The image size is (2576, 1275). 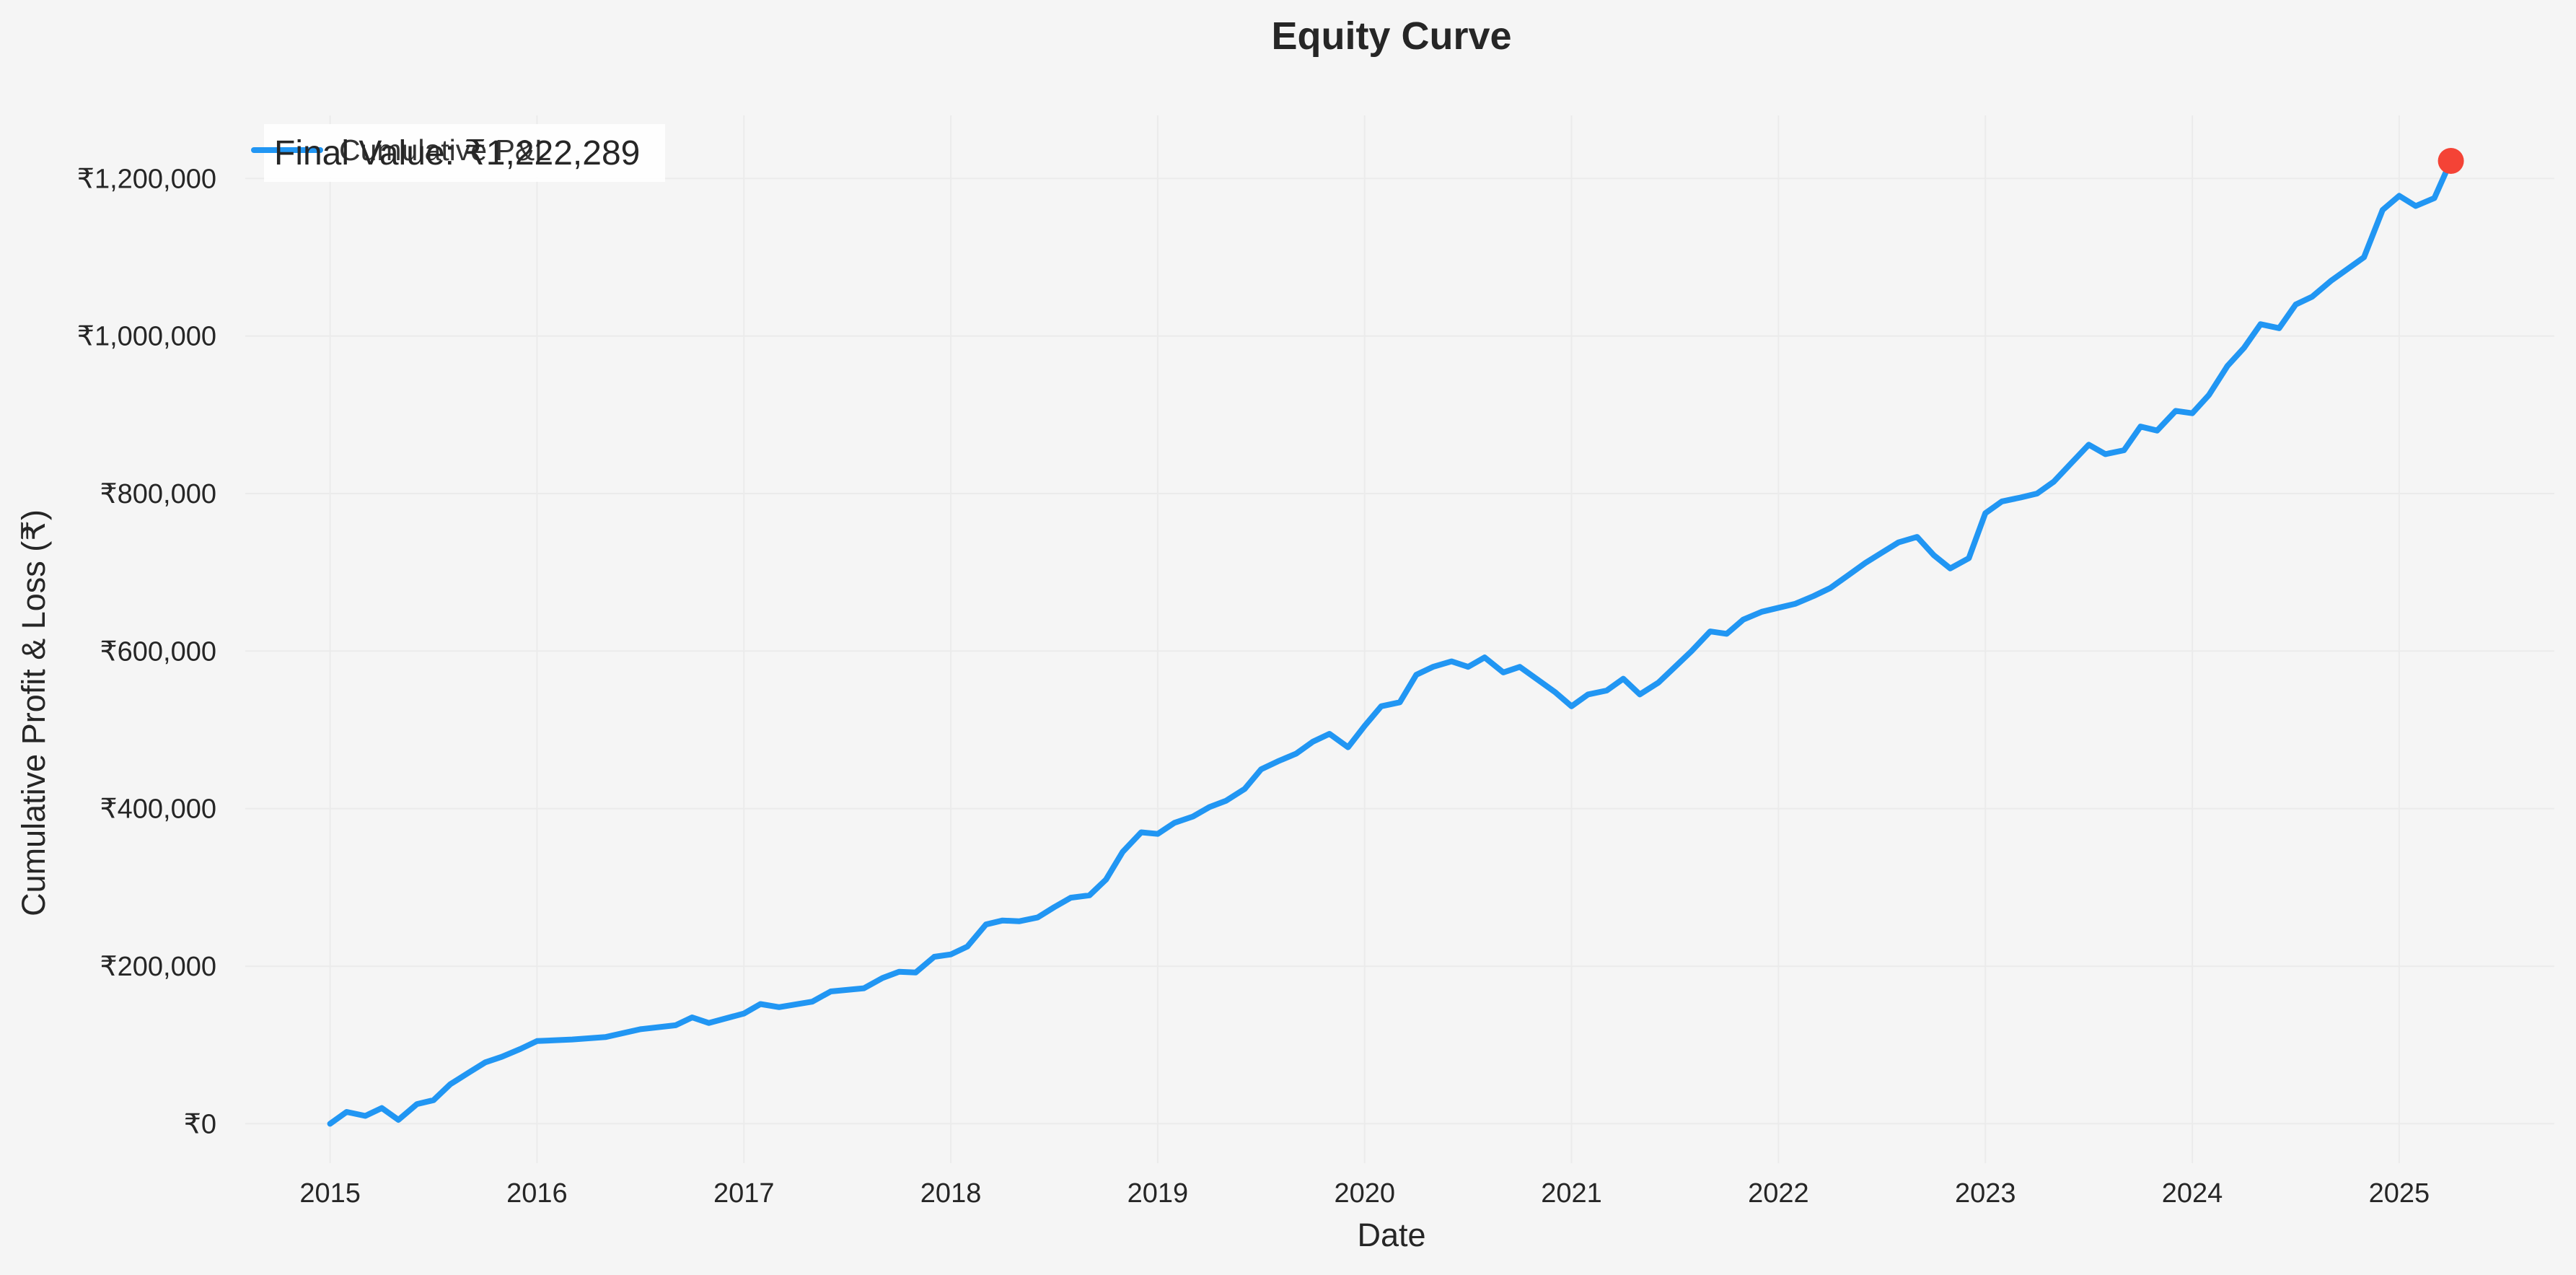 What do you see at coordinates (200, 1124) in the screenshot?
I see `y-tick-label: ₹0` at bounding box center [200, 1124].